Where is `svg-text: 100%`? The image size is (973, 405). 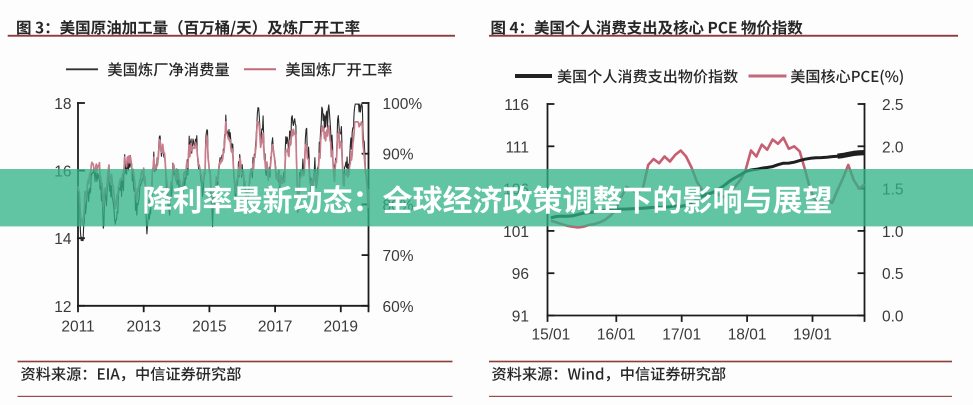 svg-text: 100% is located at coordinates (403, 104).